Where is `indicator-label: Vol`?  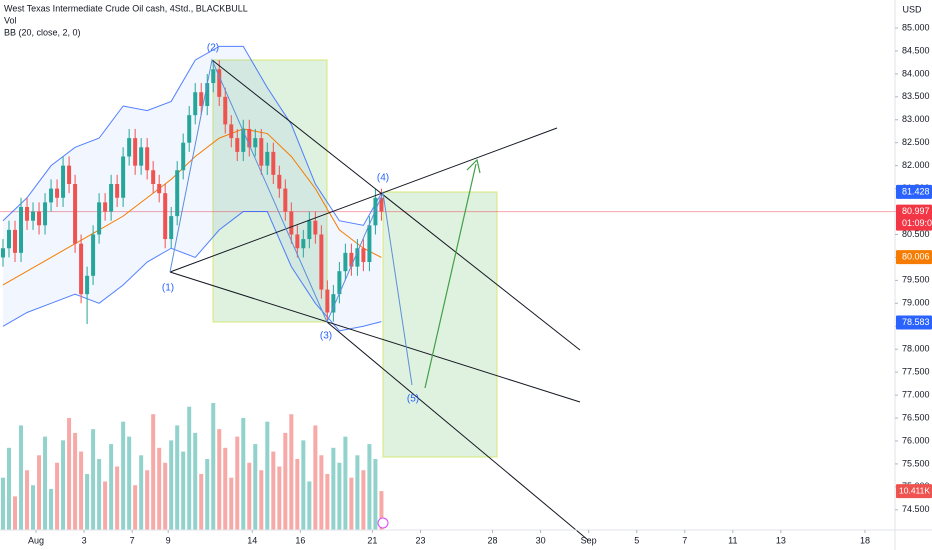 indicator-label: Vol is located at coordinates (10, 20).